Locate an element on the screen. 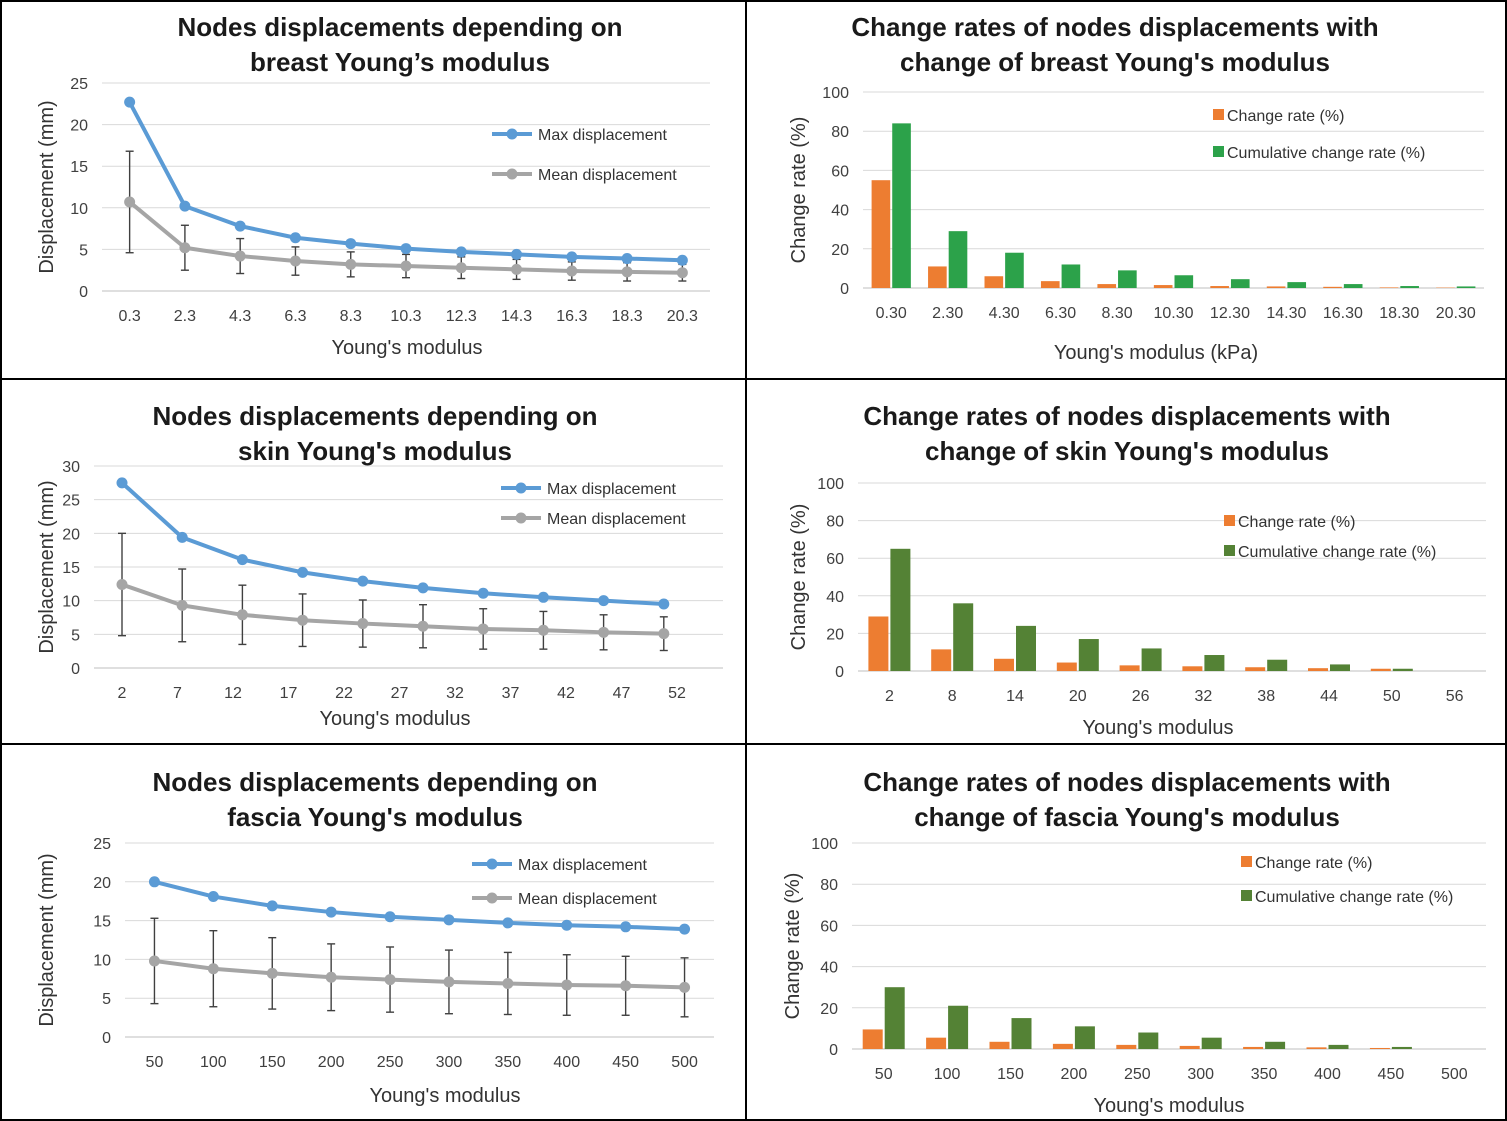 The image size is (1507, 1121). legend-swatch-change is located at coordinates (1229, 520).